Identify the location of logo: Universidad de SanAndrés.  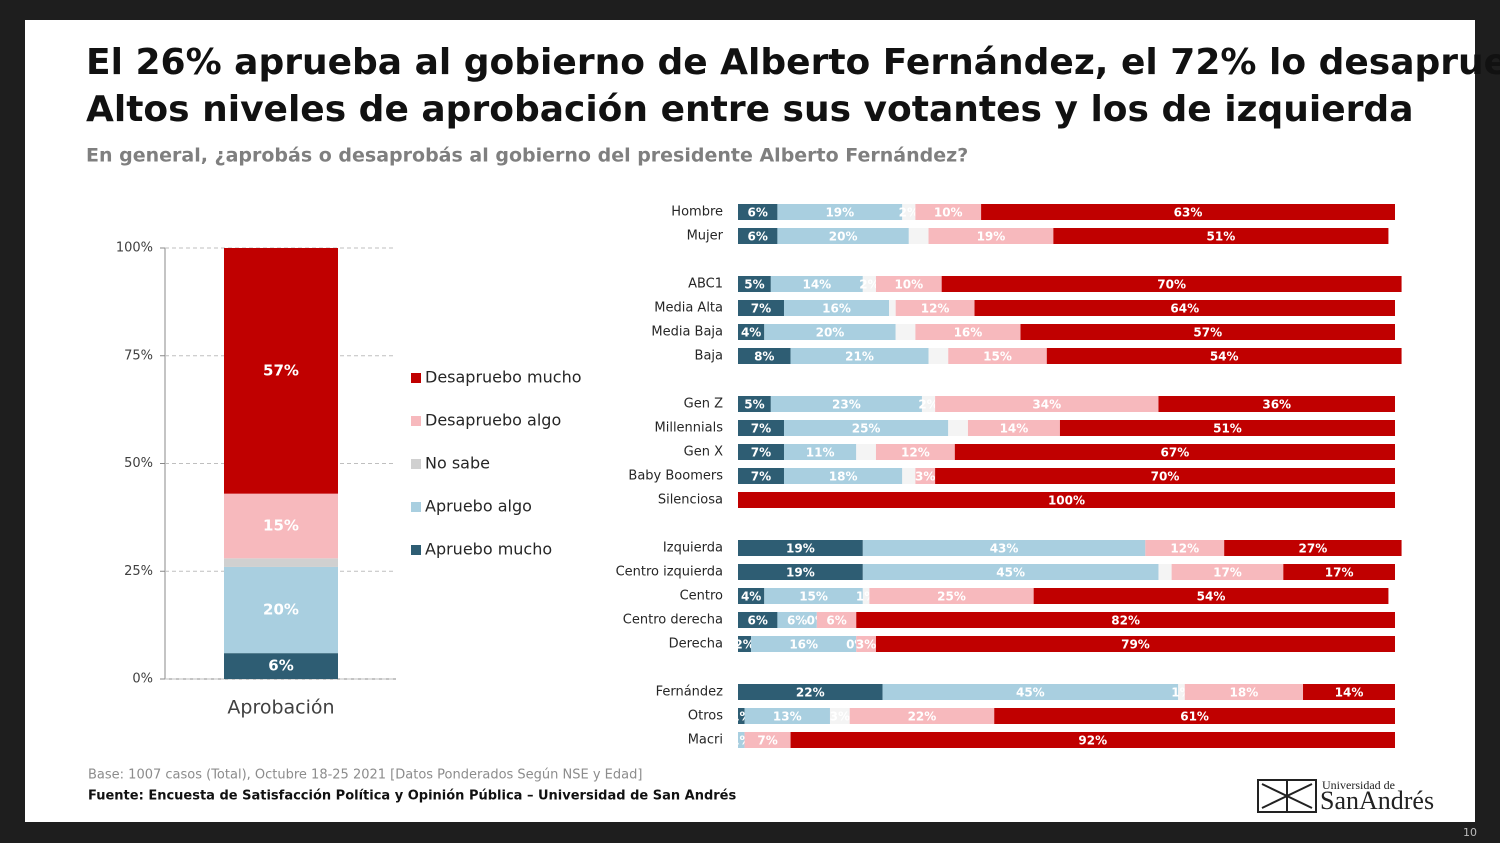
(1345, 796).